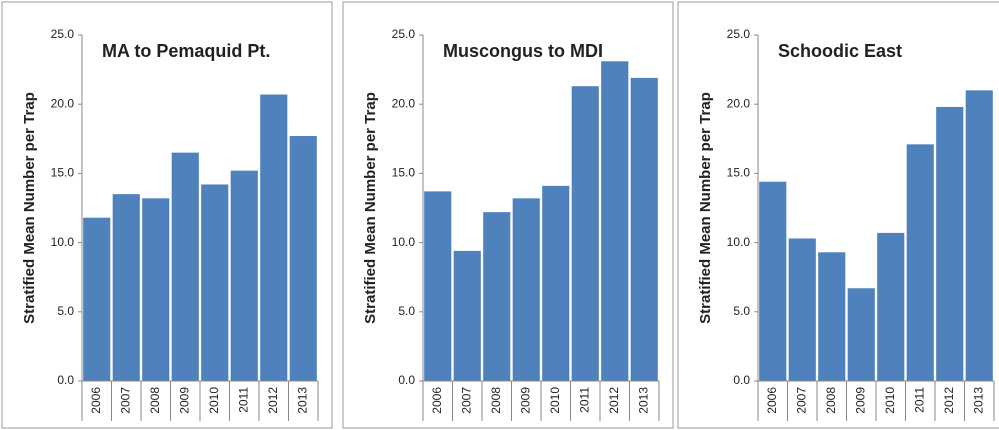 This screenshot has width=999, height=430. I want to click on chart-title: MA to Pemaquid Pt., so click(186, 51).